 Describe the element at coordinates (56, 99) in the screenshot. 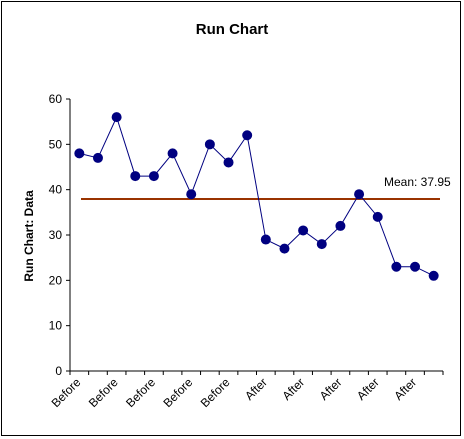

I see `y-tick-label: 60` at that location.